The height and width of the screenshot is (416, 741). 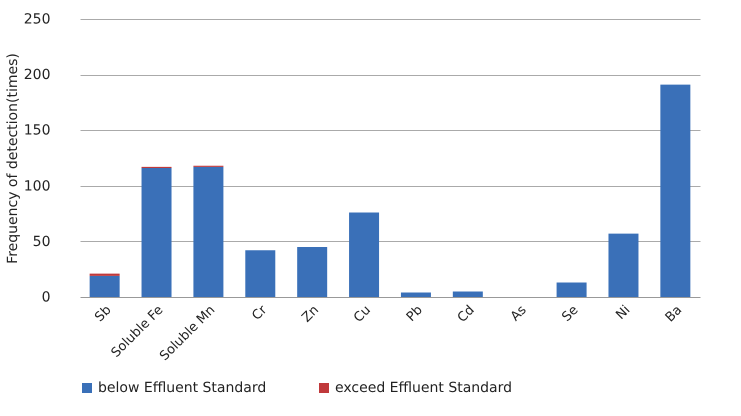 I want to click on y-tick-label: 50, so click(x=41, y=242).